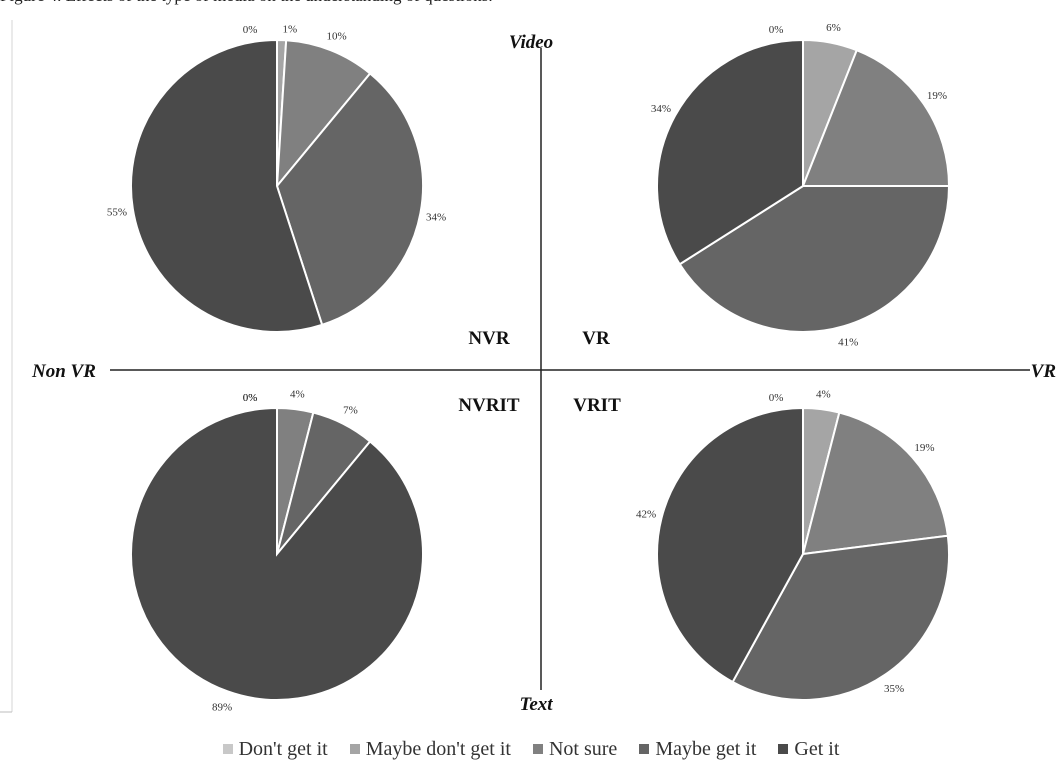 Image resolution: width=1062 pixels, height=767 pixels. Describe the element at coordinates (894, 689) in the screenshot. I see `pie-label-vrit-maybe-get-it: 35%` at that location.